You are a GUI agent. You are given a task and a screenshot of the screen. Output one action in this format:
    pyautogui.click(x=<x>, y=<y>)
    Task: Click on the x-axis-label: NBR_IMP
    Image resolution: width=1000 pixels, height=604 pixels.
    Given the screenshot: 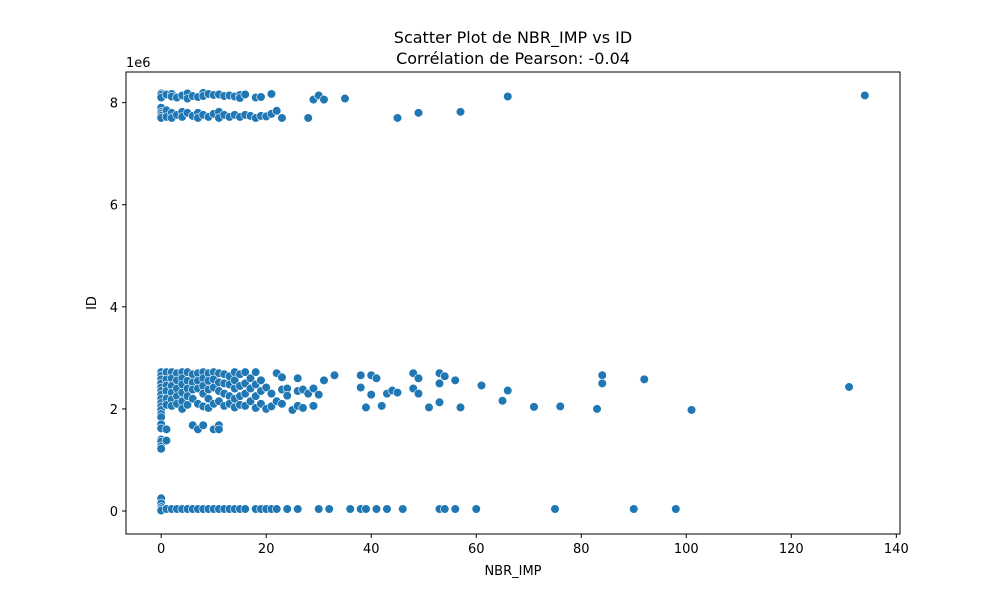 What is the action you would take?
    pyautogui.click(x=512, y=571)
    